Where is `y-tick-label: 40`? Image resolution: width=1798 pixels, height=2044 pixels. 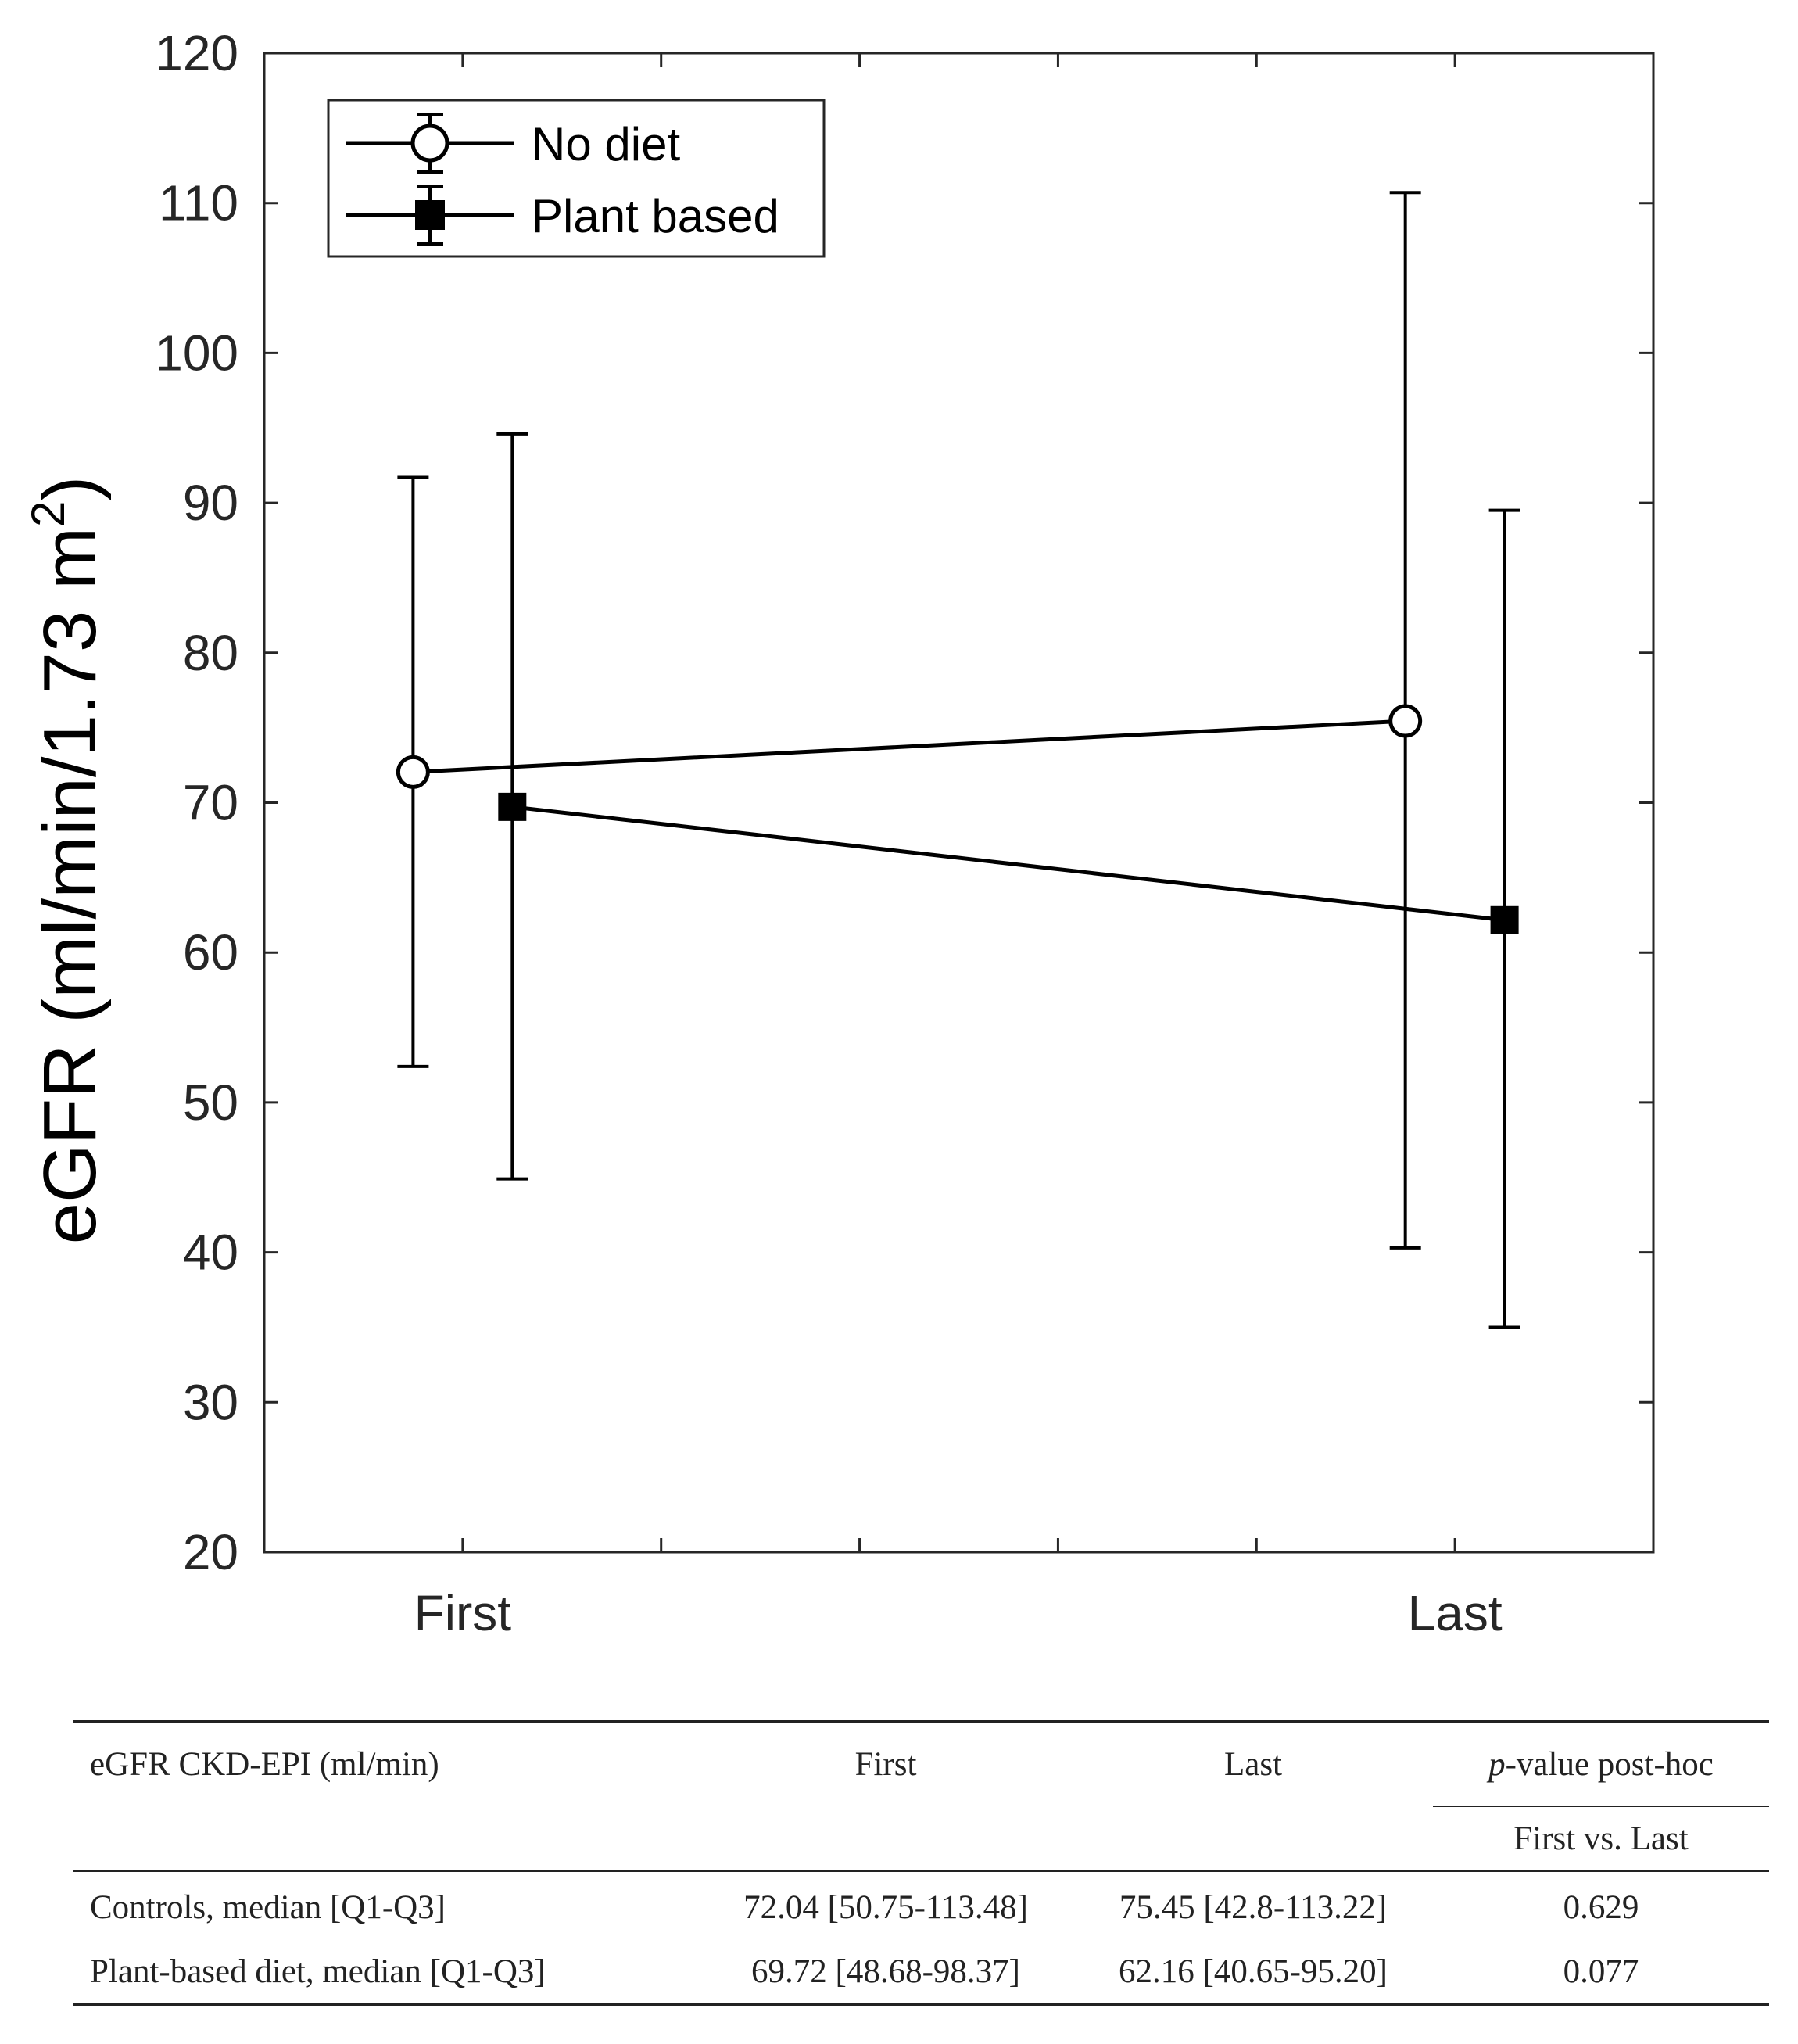
y-tick-label: 40 is located at coordinates (210, 1253).